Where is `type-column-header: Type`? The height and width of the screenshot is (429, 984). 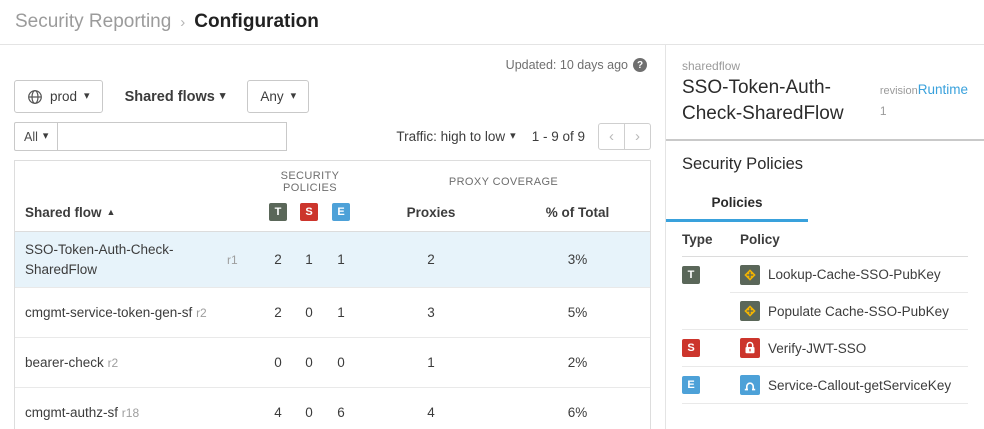
type-column-header: Type is located at coordinates (697, 240).